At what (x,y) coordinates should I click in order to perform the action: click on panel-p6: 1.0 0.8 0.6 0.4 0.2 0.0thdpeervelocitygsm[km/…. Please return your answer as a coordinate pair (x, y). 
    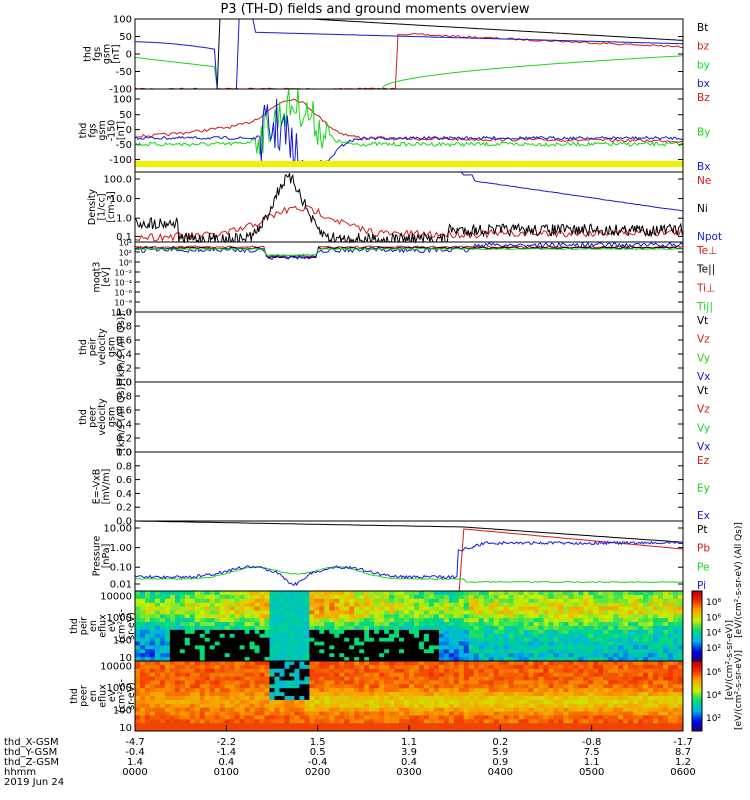
    Looking at the image, I should click on (394, 418).